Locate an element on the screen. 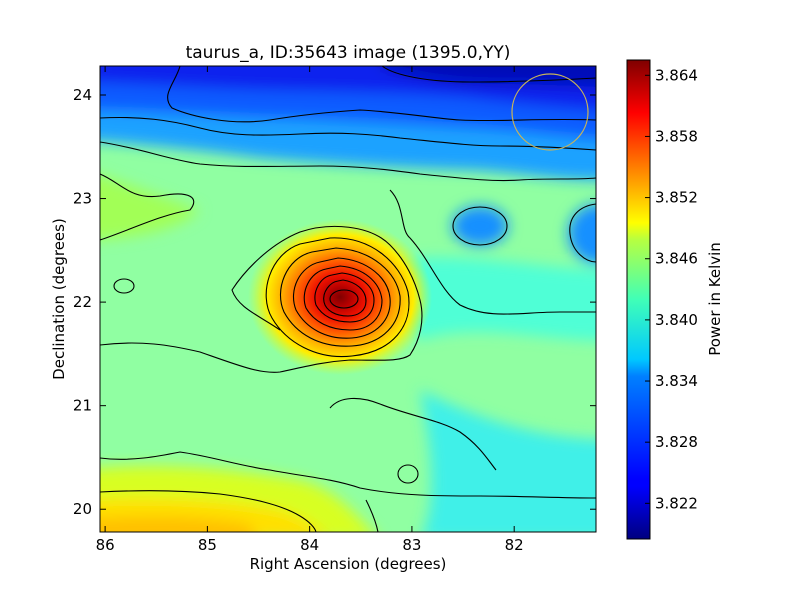 This screenshot has height=600, width=800. colorbar-tick-label: 3.828 is located at coordinates (676, 442).